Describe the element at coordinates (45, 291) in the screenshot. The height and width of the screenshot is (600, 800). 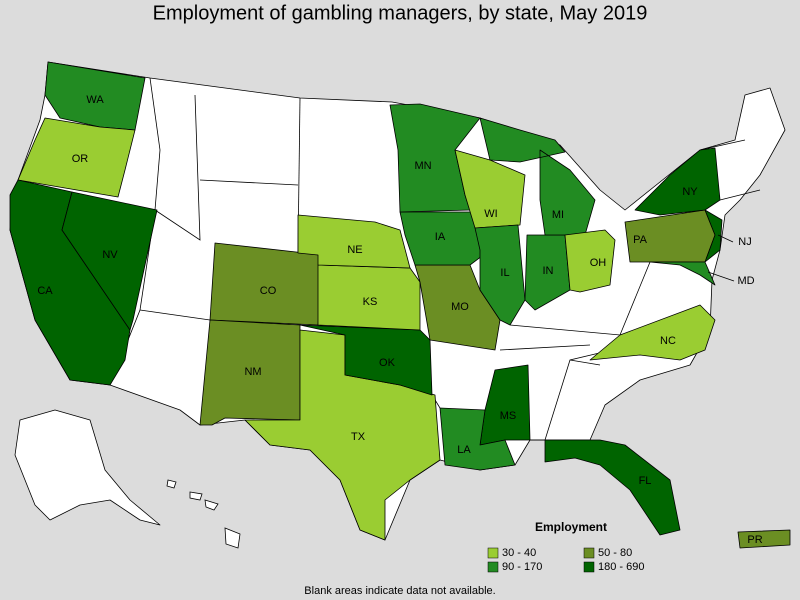
I see `state-label: CA` at that location.